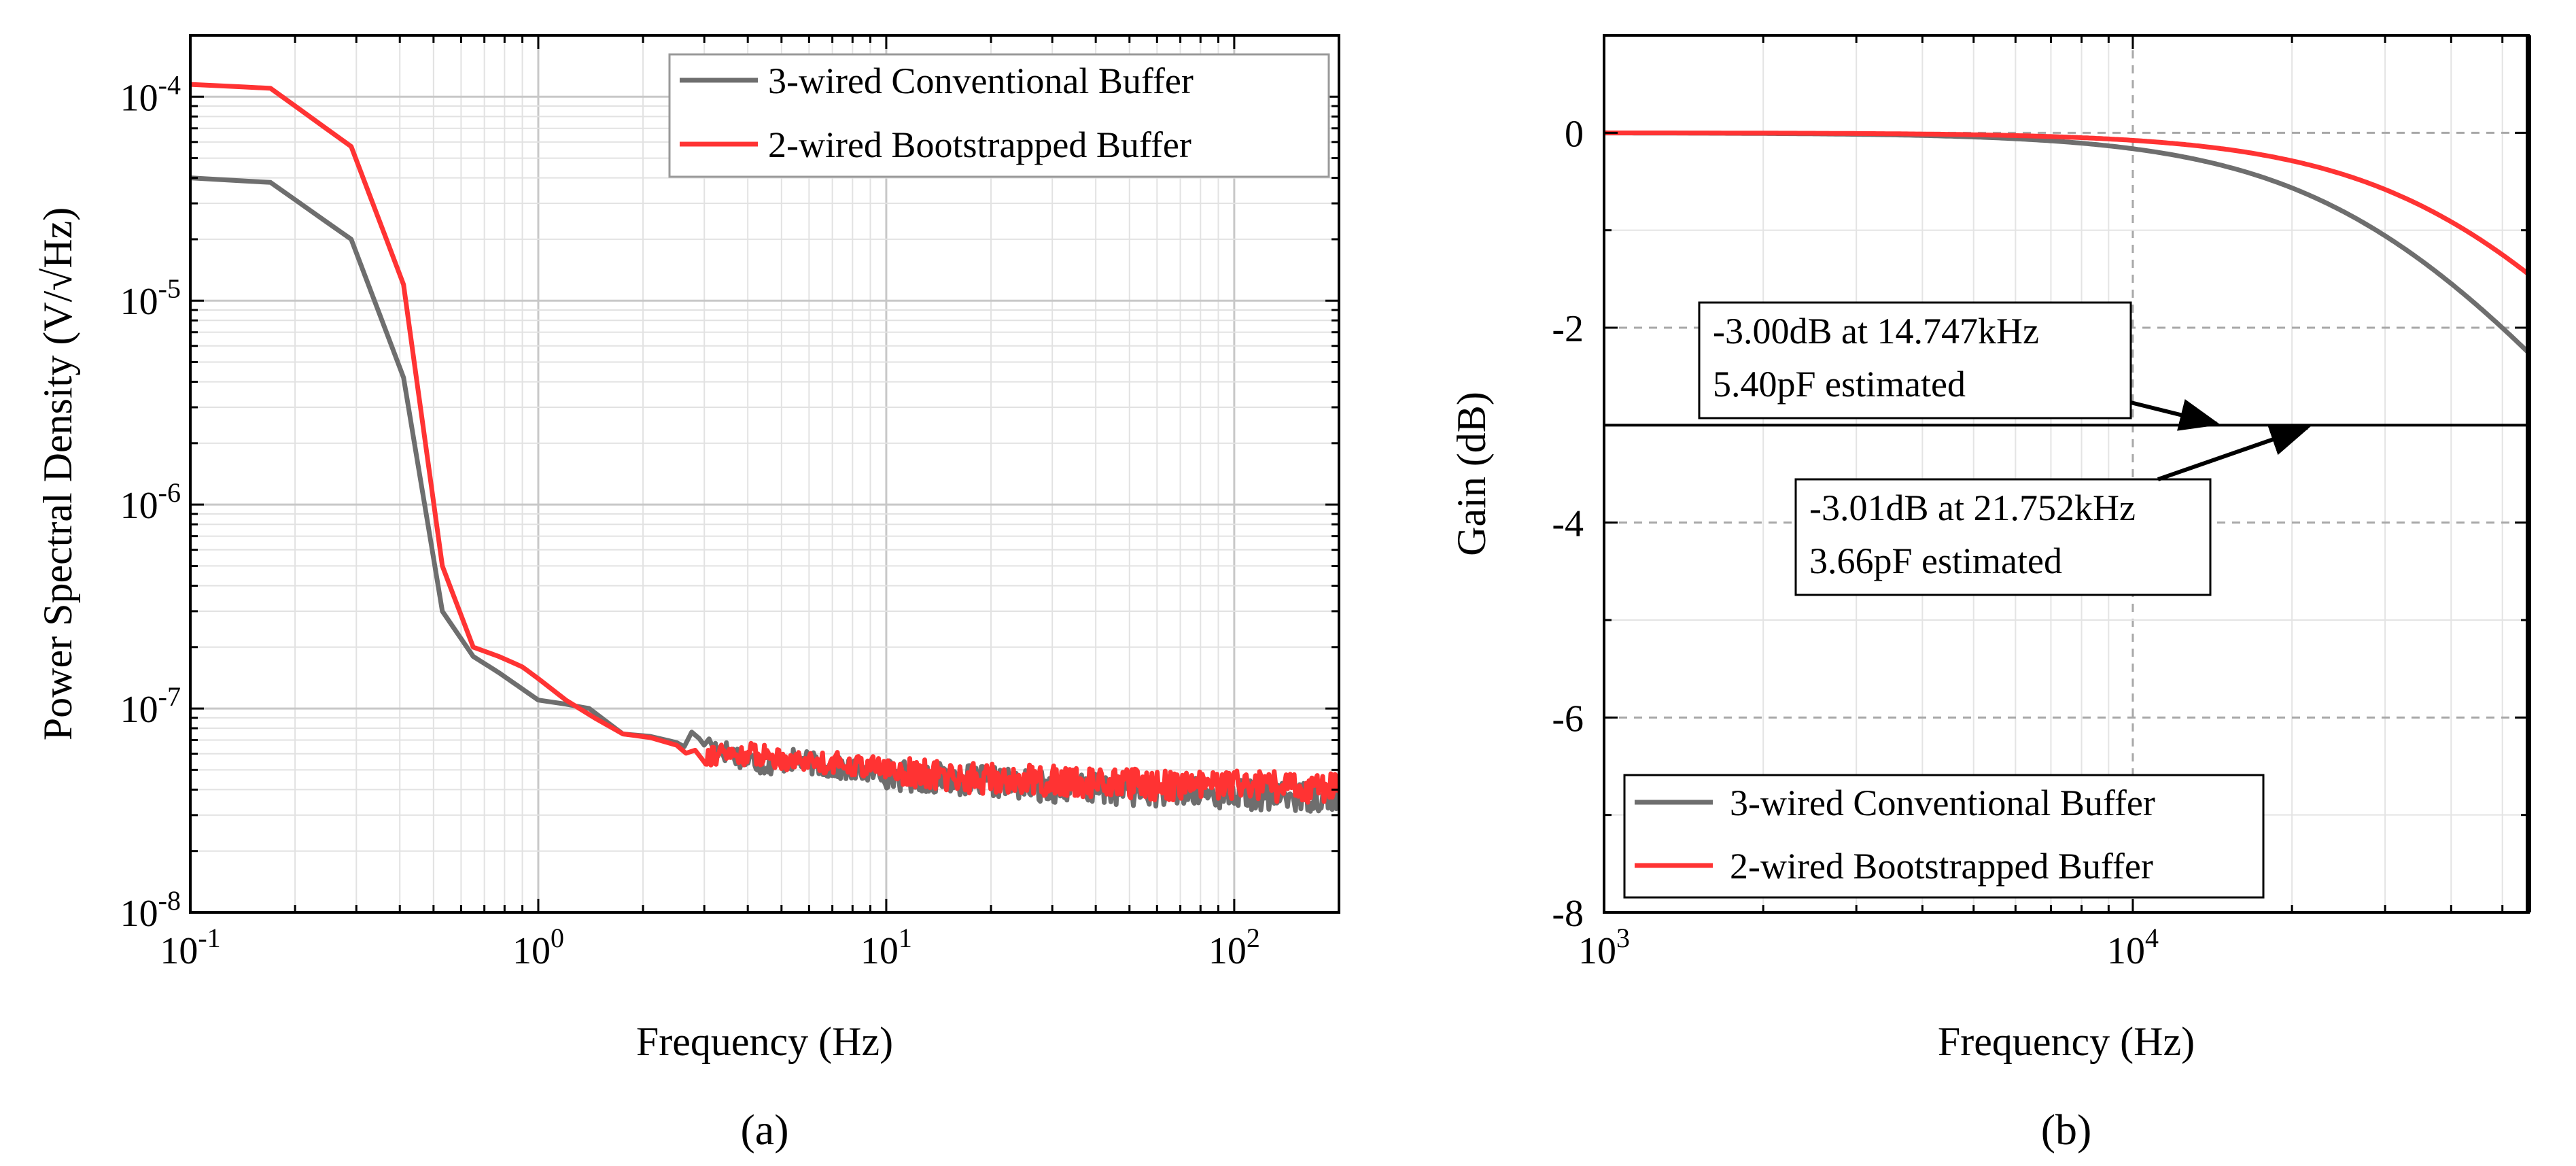 Image resolution: width=2576 pixels, height=1166 pixels. What do you see at coordinates (981, 81) in the screenshot?
I see `panel-a-legend-label-conventional: 3-wired Conventional Buffer` at bounding box center [981, 81].